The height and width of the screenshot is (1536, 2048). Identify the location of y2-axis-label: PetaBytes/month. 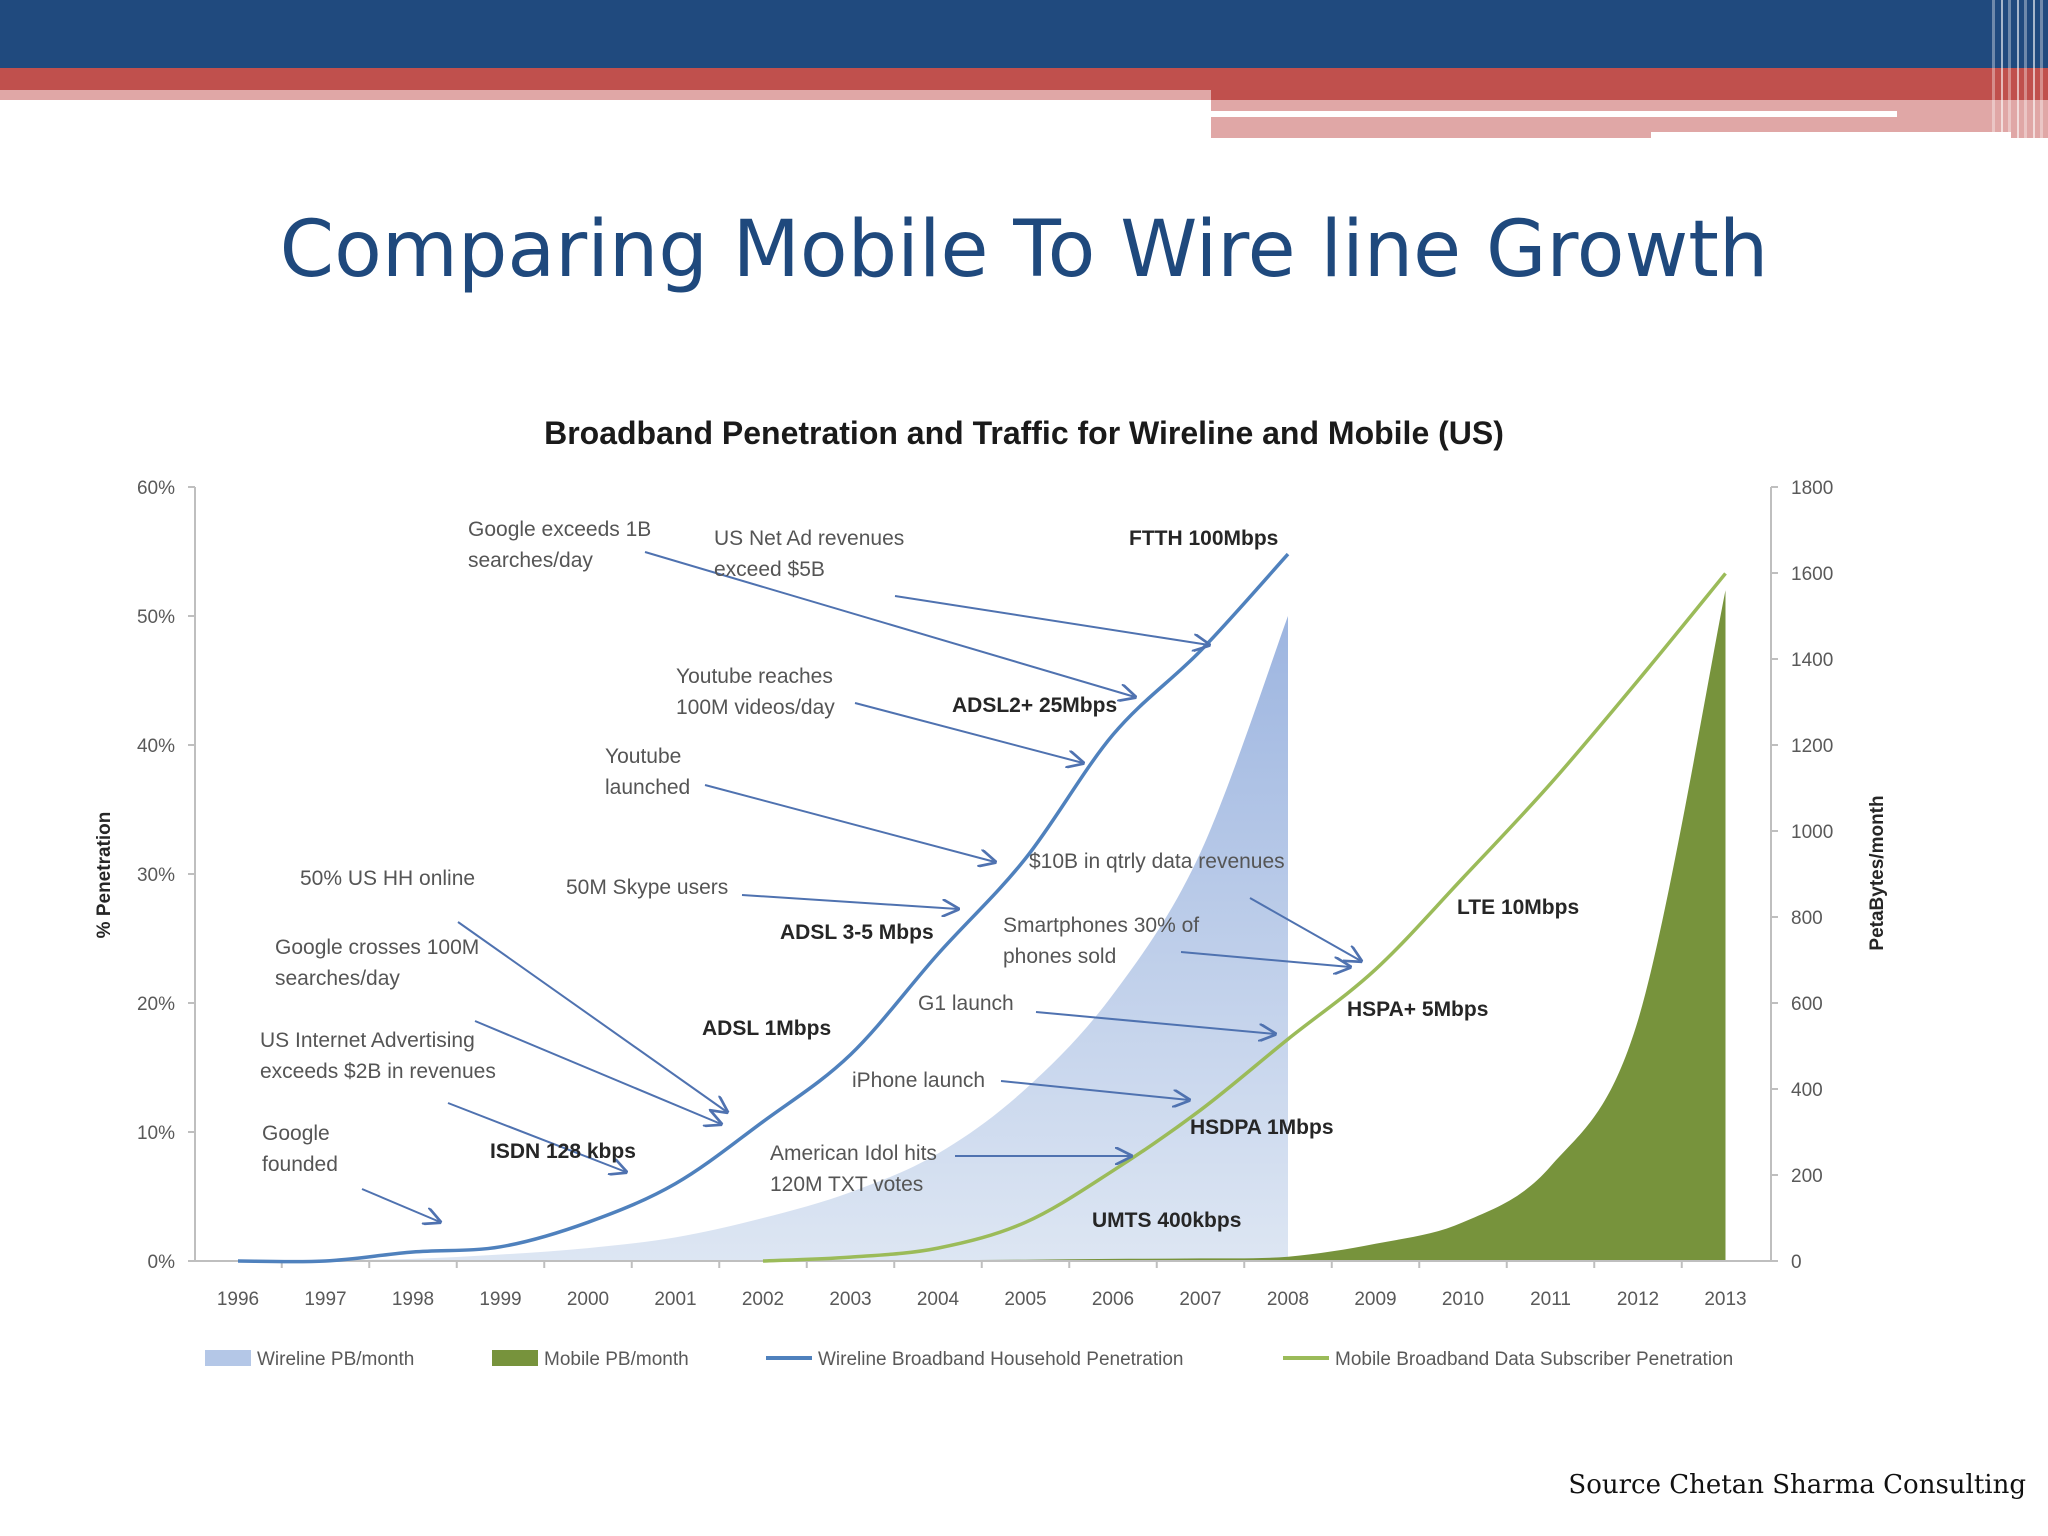
(1877, 872).